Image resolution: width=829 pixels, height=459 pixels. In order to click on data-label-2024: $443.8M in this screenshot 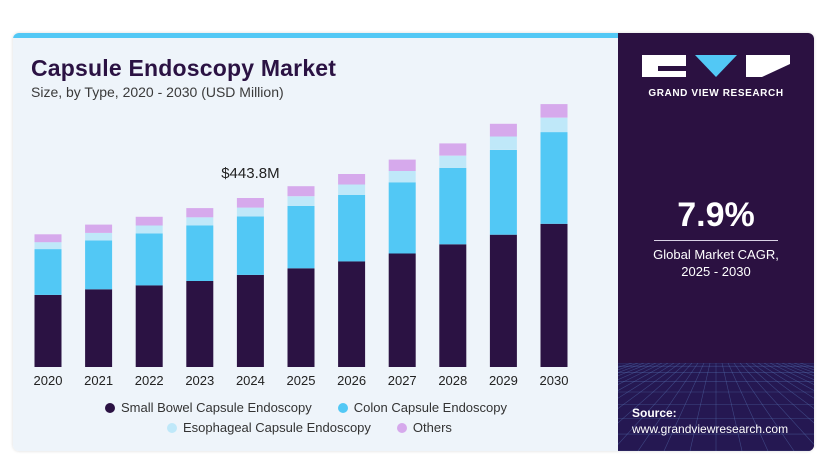, I will do `click(250, 173)`.